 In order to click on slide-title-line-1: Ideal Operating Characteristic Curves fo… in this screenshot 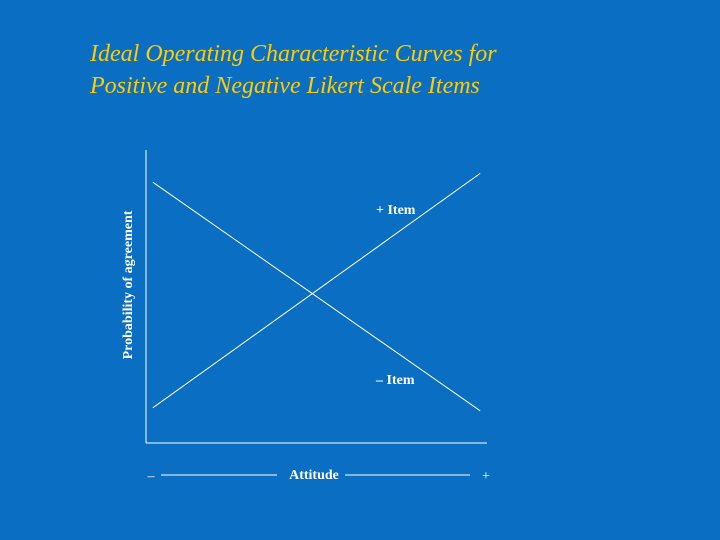, I will do `click(293, 54)`.